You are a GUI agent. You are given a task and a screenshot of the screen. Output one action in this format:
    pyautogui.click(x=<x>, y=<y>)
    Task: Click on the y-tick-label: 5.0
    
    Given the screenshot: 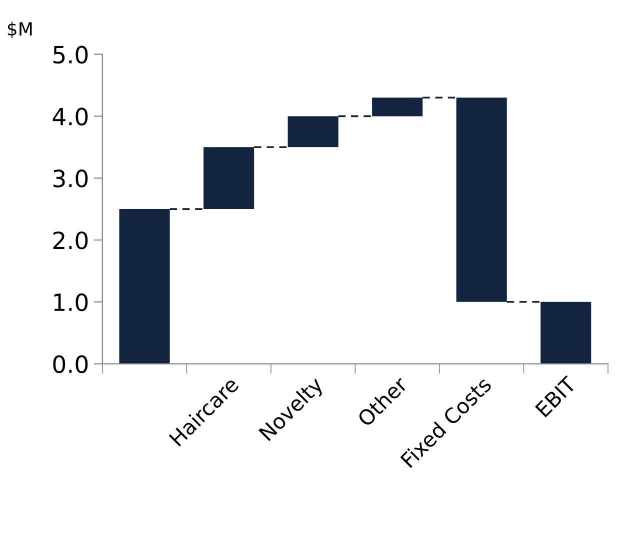 What is the action you would take?
    pyautogui.click(x=70, y=55)
    